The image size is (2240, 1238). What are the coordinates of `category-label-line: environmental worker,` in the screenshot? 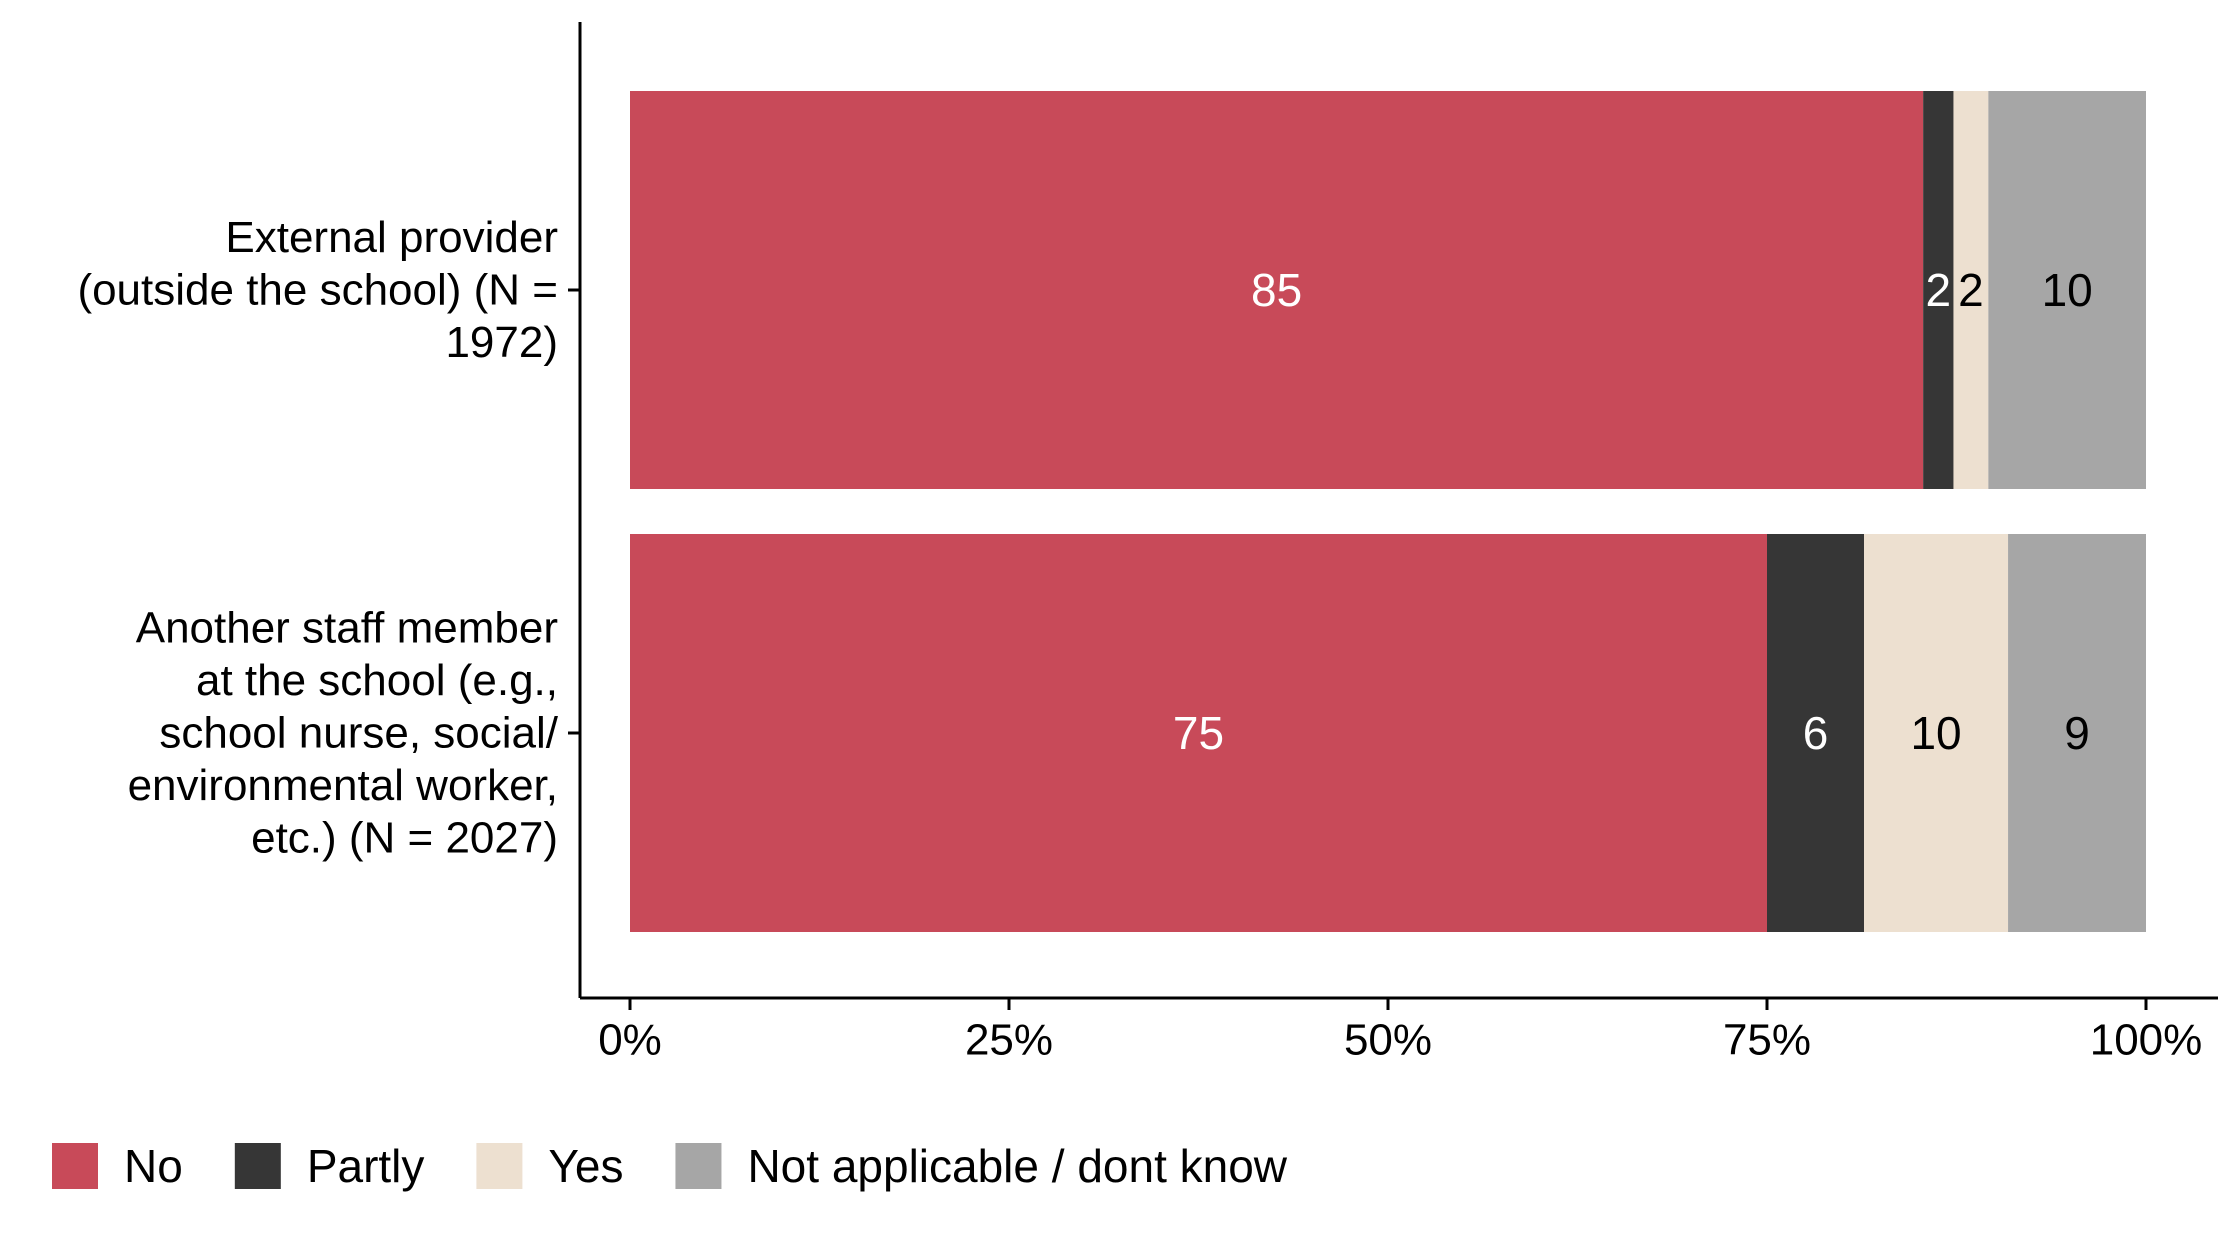 It's located at (343, 785).